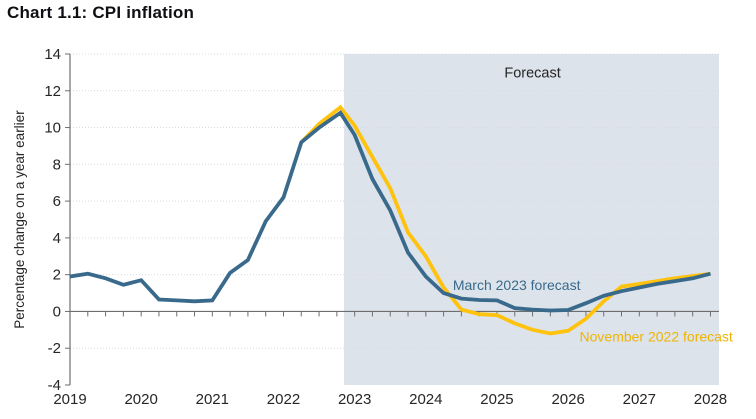 Image resolution: width=756 pixels, height=419 pixels. What do you see at coordinates (54, 348) in the screenshot?
I see `y-tick-label: -2` at bounding box center [54, 348].